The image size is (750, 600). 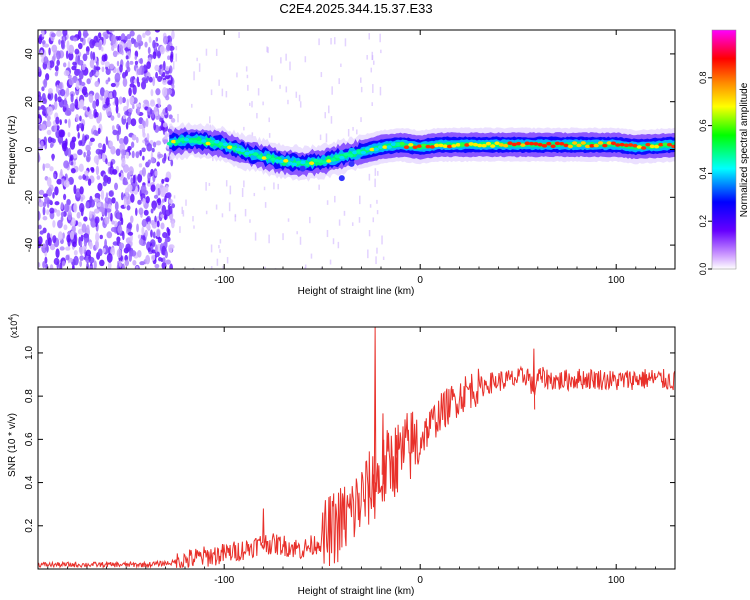 I want to click on snr-ytick-label: 0.6, so click(x=29, y=439).